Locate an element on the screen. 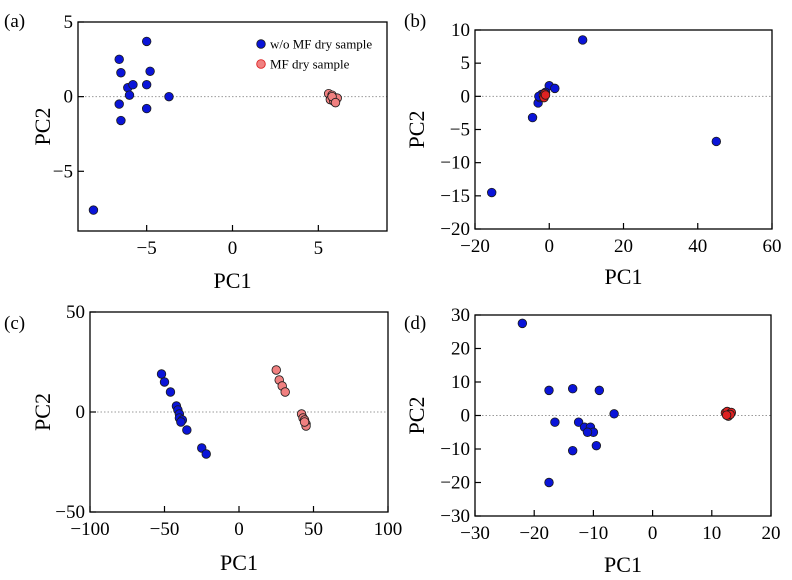  y-tick-label: 20 is located at coordinates (460, 349).